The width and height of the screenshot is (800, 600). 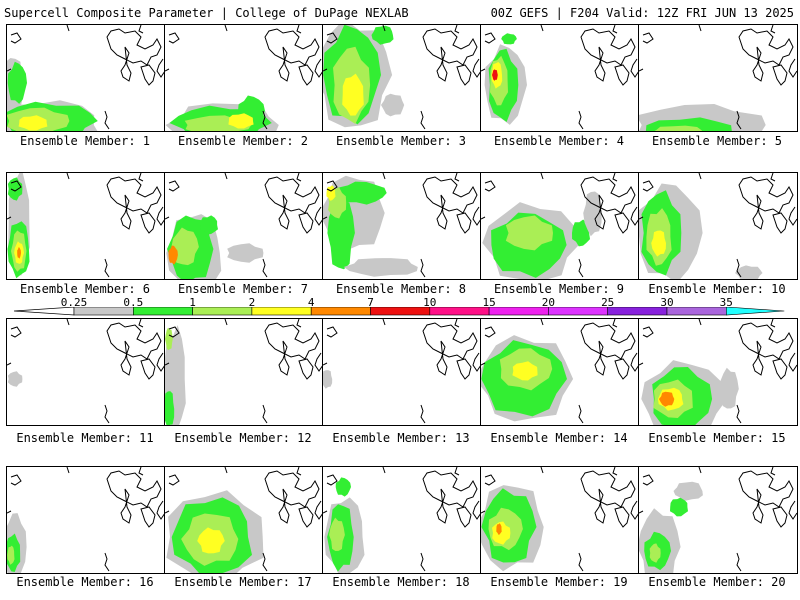 What do you see at coordinates (717, 141) in the screenshot?
I see `member-label: Ensemble Member: 5` at bounding box center [717, 141].